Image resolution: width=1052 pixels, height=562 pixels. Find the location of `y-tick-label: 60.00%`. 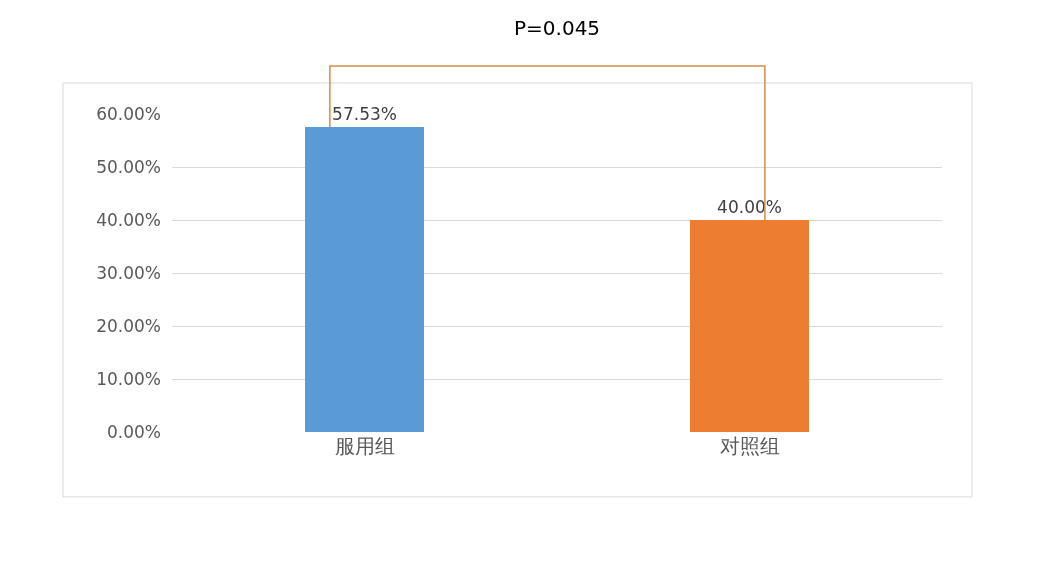

y-tick-label: 60.00% is located at coordinates (128, 113).